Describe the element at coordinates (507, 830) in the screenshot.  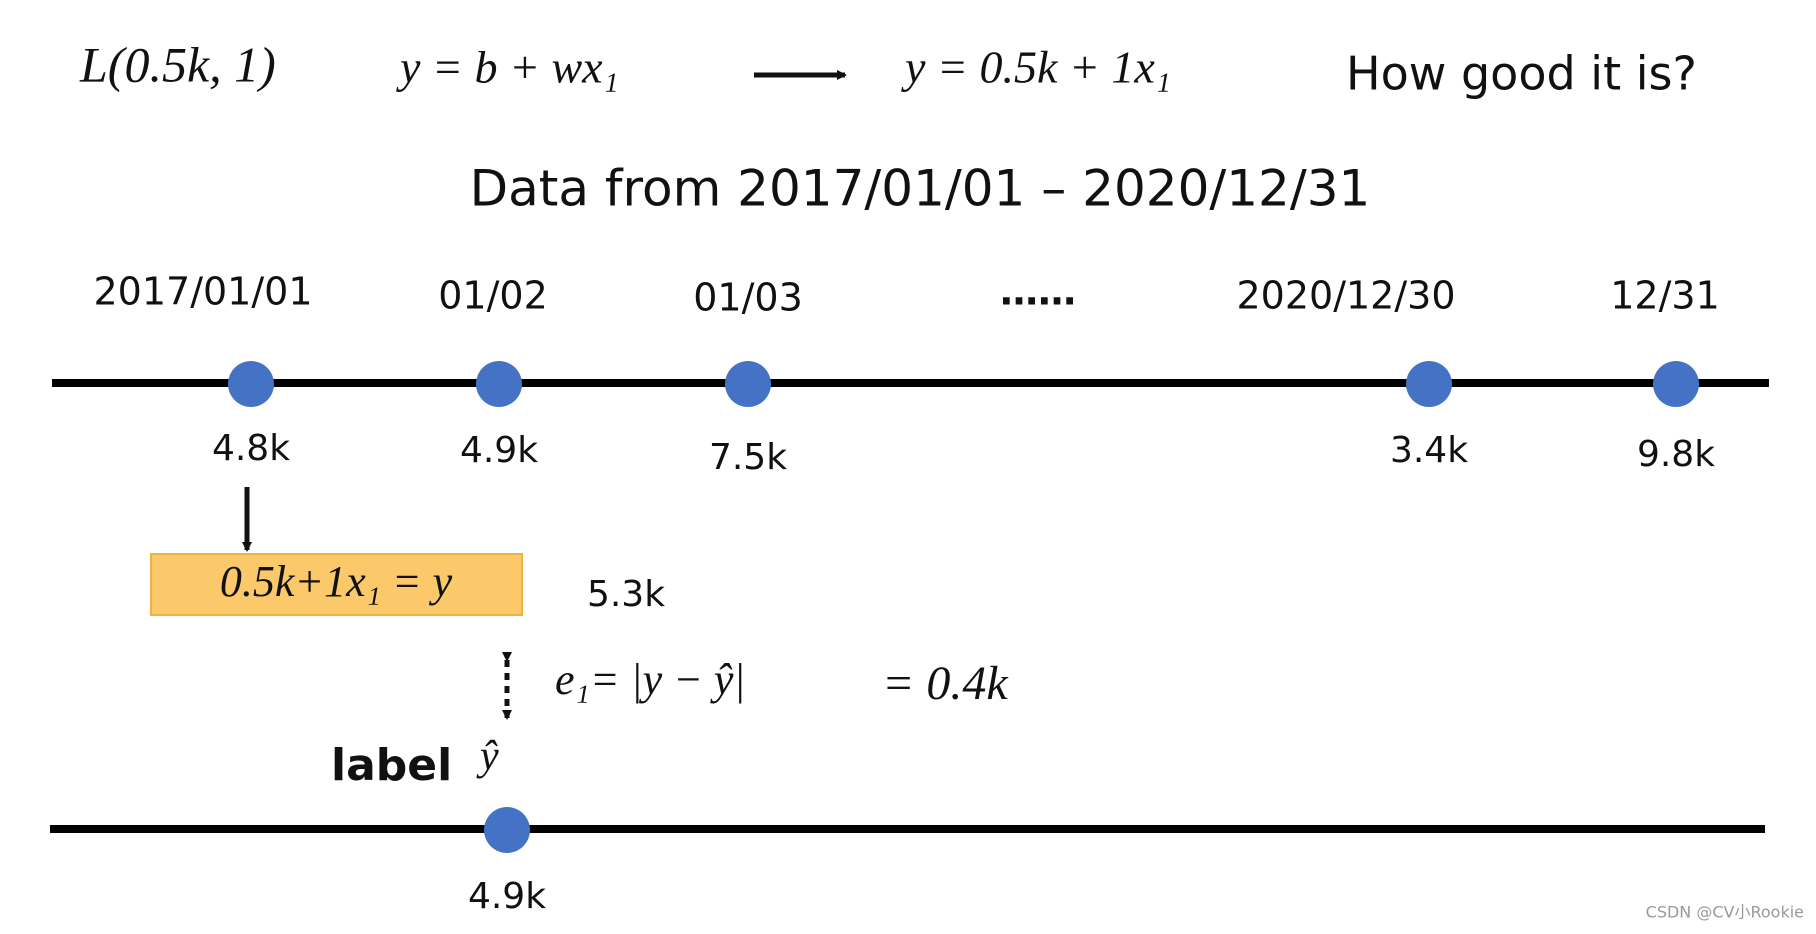
I see `label-dot` at that location.